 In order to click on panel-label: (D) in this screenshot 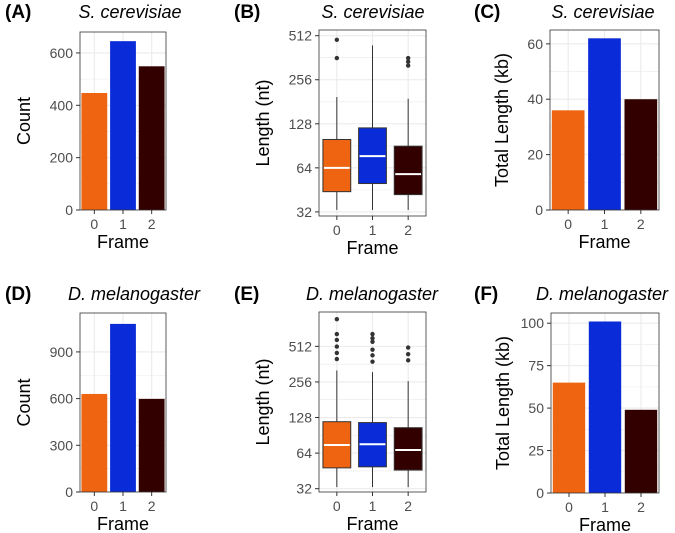, I will do `click(18, 294)`.